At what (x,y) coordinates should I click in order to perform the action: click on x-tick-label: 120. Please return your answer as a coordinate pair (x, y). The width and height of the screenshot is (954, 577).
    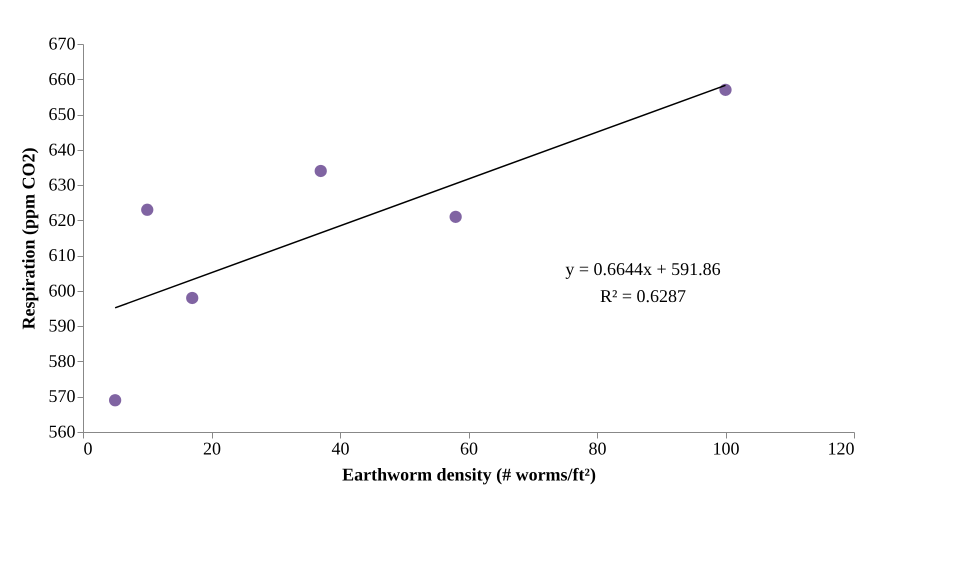
    Looking at the image, I should click on (841, 448).